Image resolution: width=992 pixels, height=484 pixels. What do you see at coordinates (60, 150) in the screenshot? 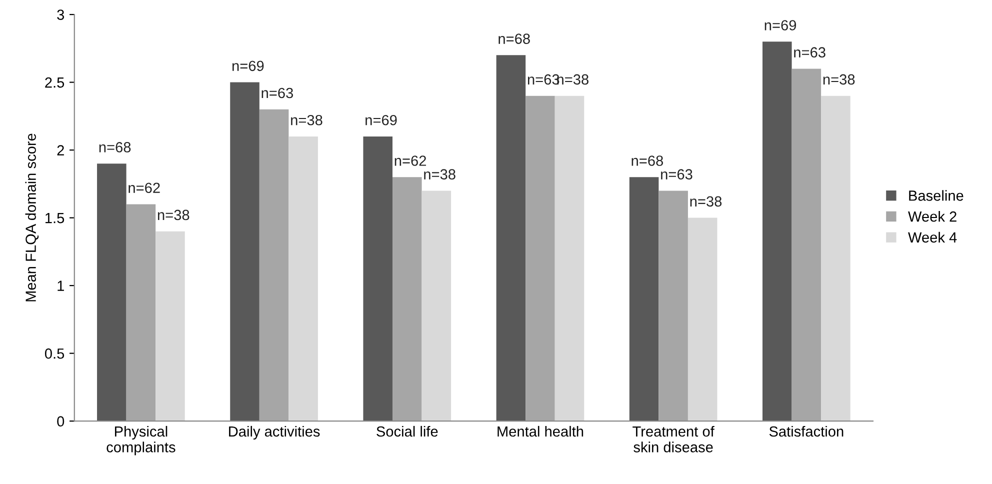
I see `y-tick-label: 2` at bounding box center [60, 150].